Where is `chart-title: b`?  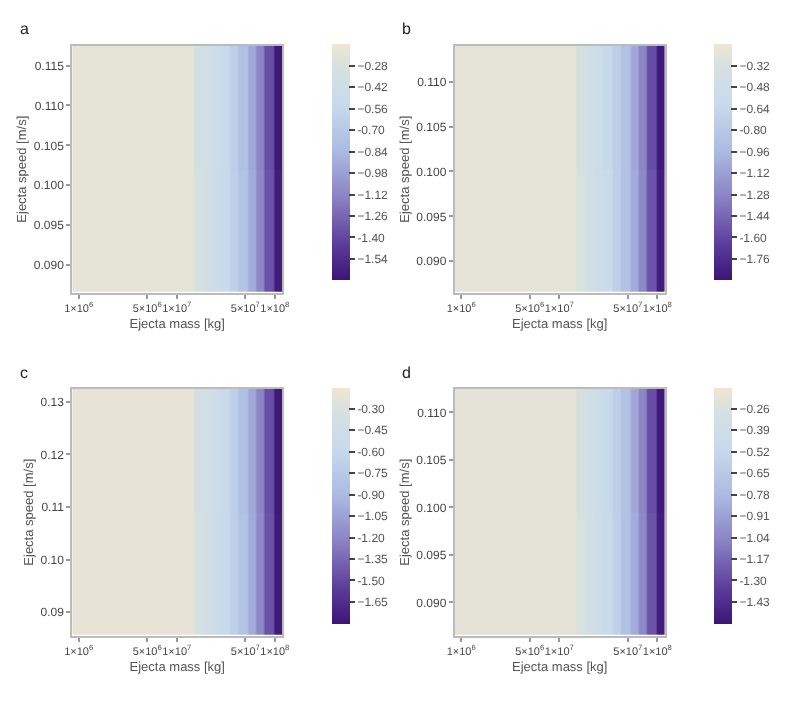 chart-title: b is located at coordinates (407, 29).